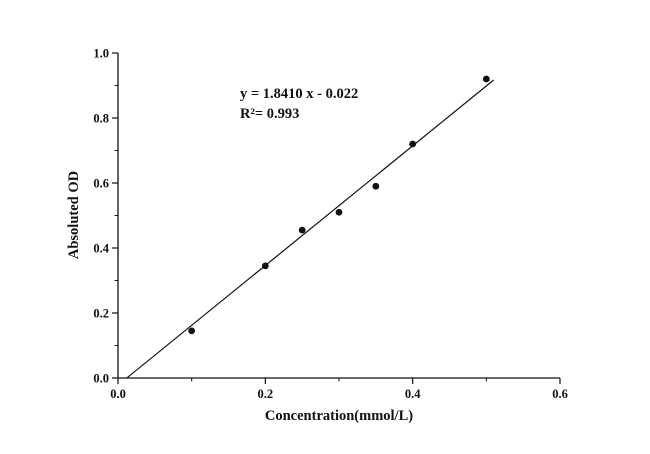 Image resolution: width=650 pixels, height=454 pixels. Describe the element at coordinates (299, 94) in the screenshot. I see `fit-equation-text: y = 1.8410 x - 0.022` at that location.